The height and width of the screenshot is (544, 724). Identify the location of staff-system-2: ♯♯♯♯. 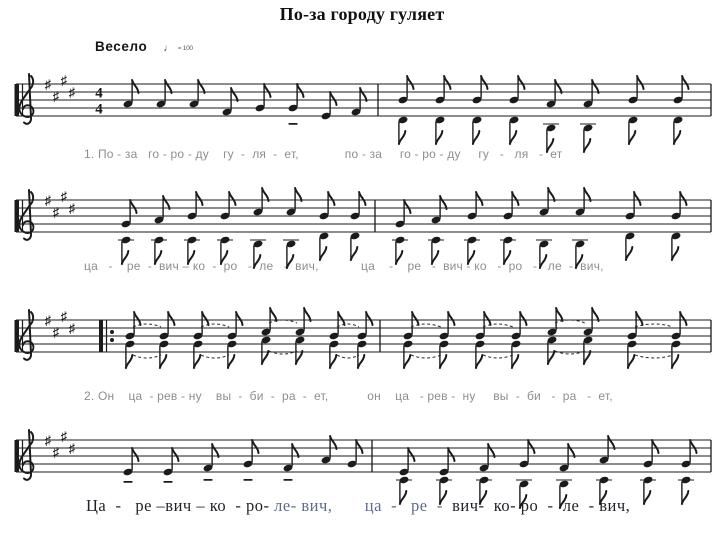
(363, 228).